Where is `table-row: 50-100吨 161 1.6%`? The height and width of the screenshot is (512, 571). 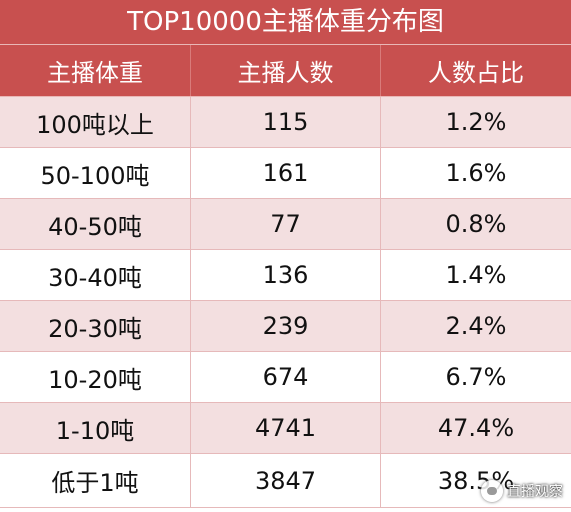
table-row: 50-100吨 161 1.6% is located at coordinates (285, 173).